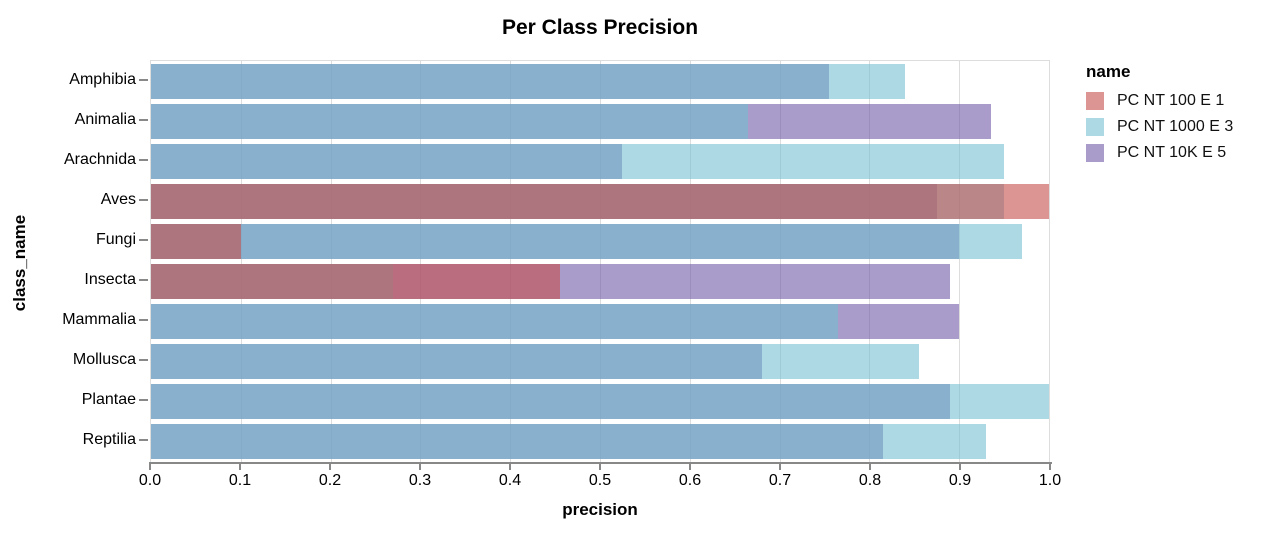  I want to click on legend-entry-label: PC NT 10K E 5, so click(1172, 152).